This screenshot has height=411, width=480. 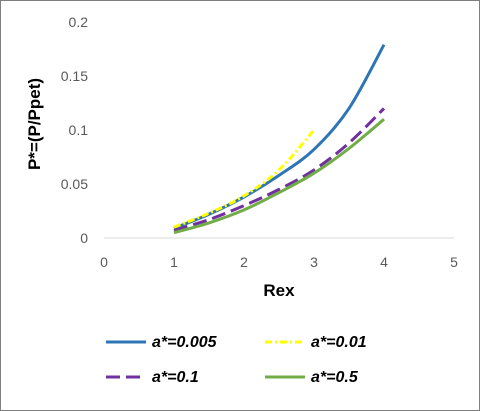 I want to click on x-tick-label: 2, so click(x=244, y=262).